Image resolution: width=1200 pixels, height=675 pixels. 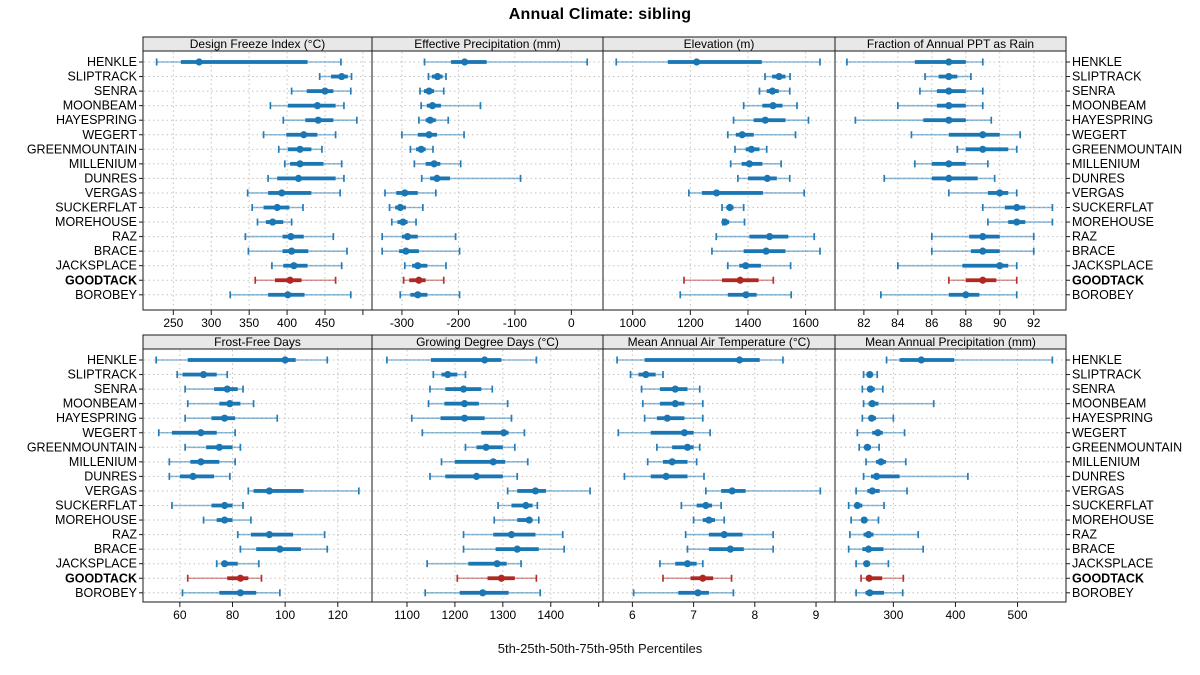 I want to click on station-label-right: MOREHOUSE, so click(x=1113, y=520).